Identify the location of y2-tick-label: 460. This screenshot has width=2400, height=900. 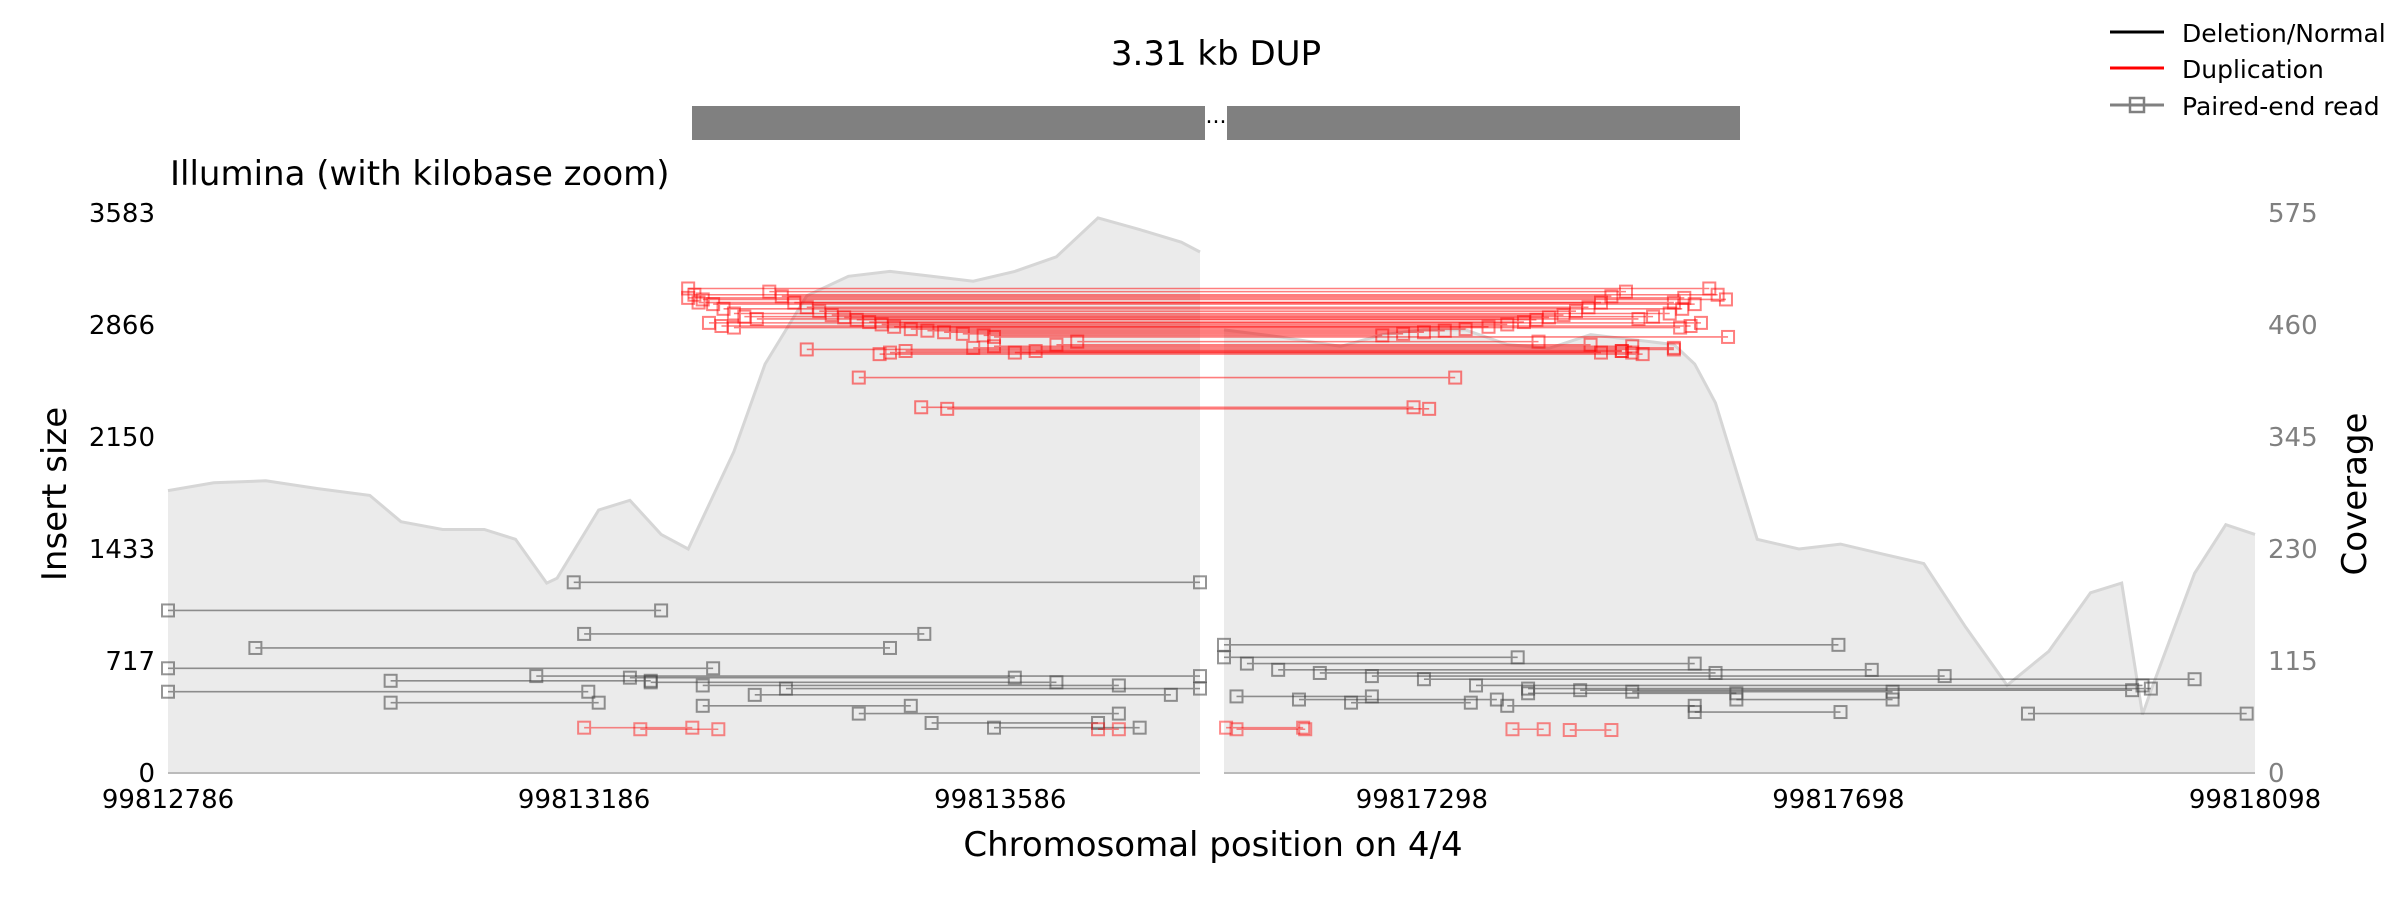
(2293, 326).